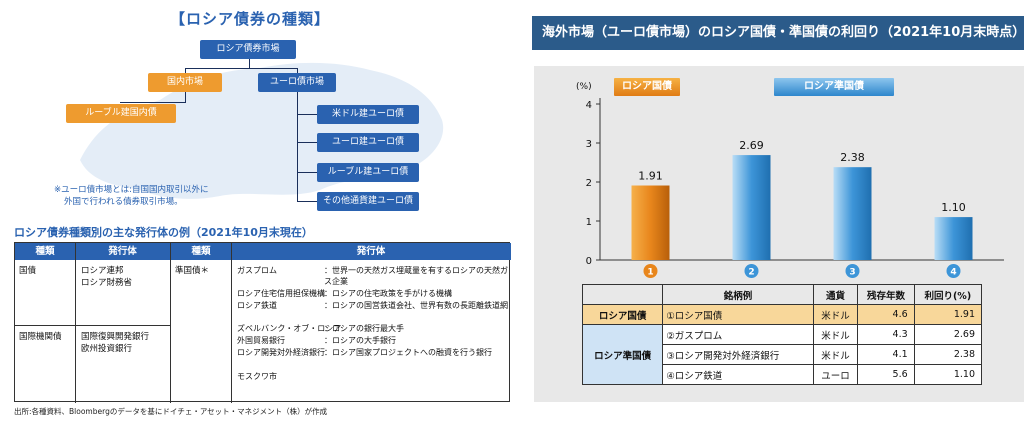  Describe the element at coordinates (131, 196) in the screenshot. I see `euro-market-note: ※ユーロ債市場とは:自国国内取引以外に 外国で行われる債券取引市場。` at that location.